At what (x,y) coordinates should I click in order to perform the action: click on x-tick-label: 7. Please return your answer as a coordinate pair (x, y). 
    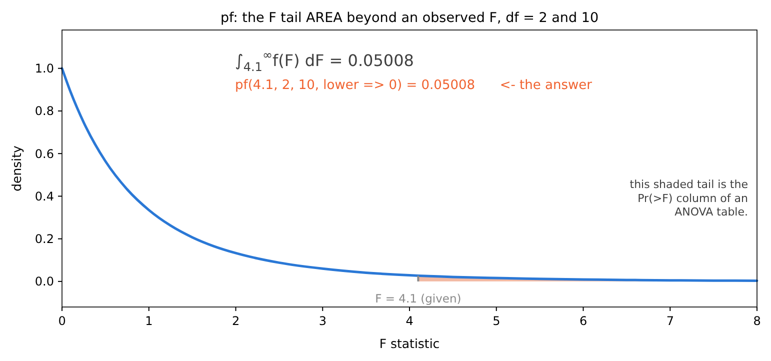
    Looking at the image, I should click on (670, 321).